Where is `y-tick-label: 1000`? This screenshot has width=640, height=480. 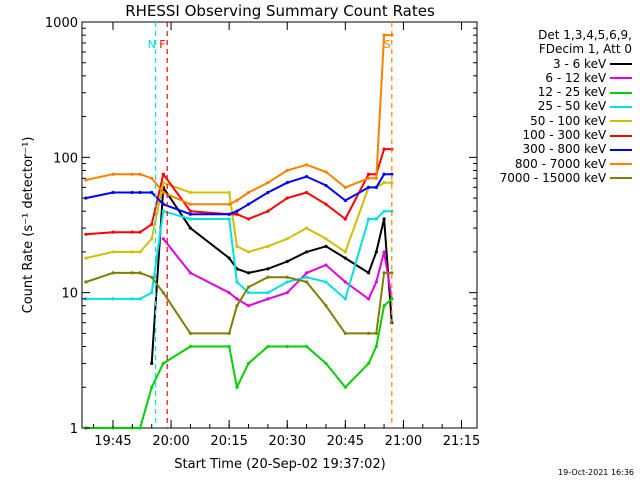 y-tick-label: 1000 is located at coordinates (61, 23).